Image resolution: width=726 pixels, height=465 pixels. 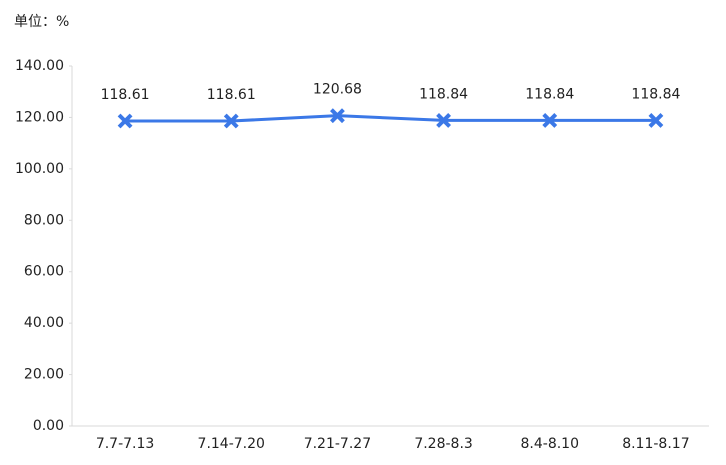 I want to click on x-tick-label: 7.21-7.27, so click(x=337, y=444).